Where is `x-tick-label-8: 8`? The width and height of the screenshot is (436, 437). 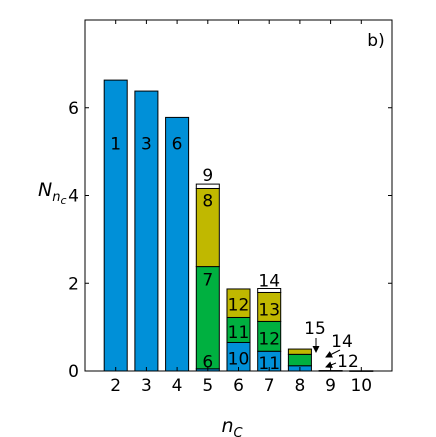
x-tick-label-8: 8 is located at coordinates (299, 386).